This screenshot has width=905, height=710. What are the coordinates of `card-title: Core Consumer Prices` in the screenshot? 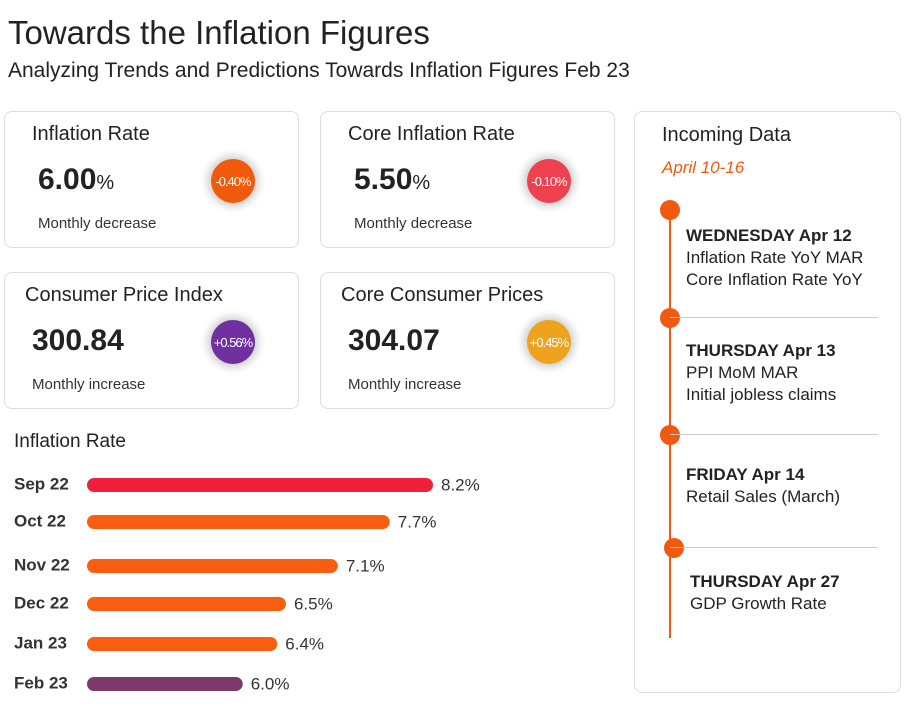 It's located at (442, 295).